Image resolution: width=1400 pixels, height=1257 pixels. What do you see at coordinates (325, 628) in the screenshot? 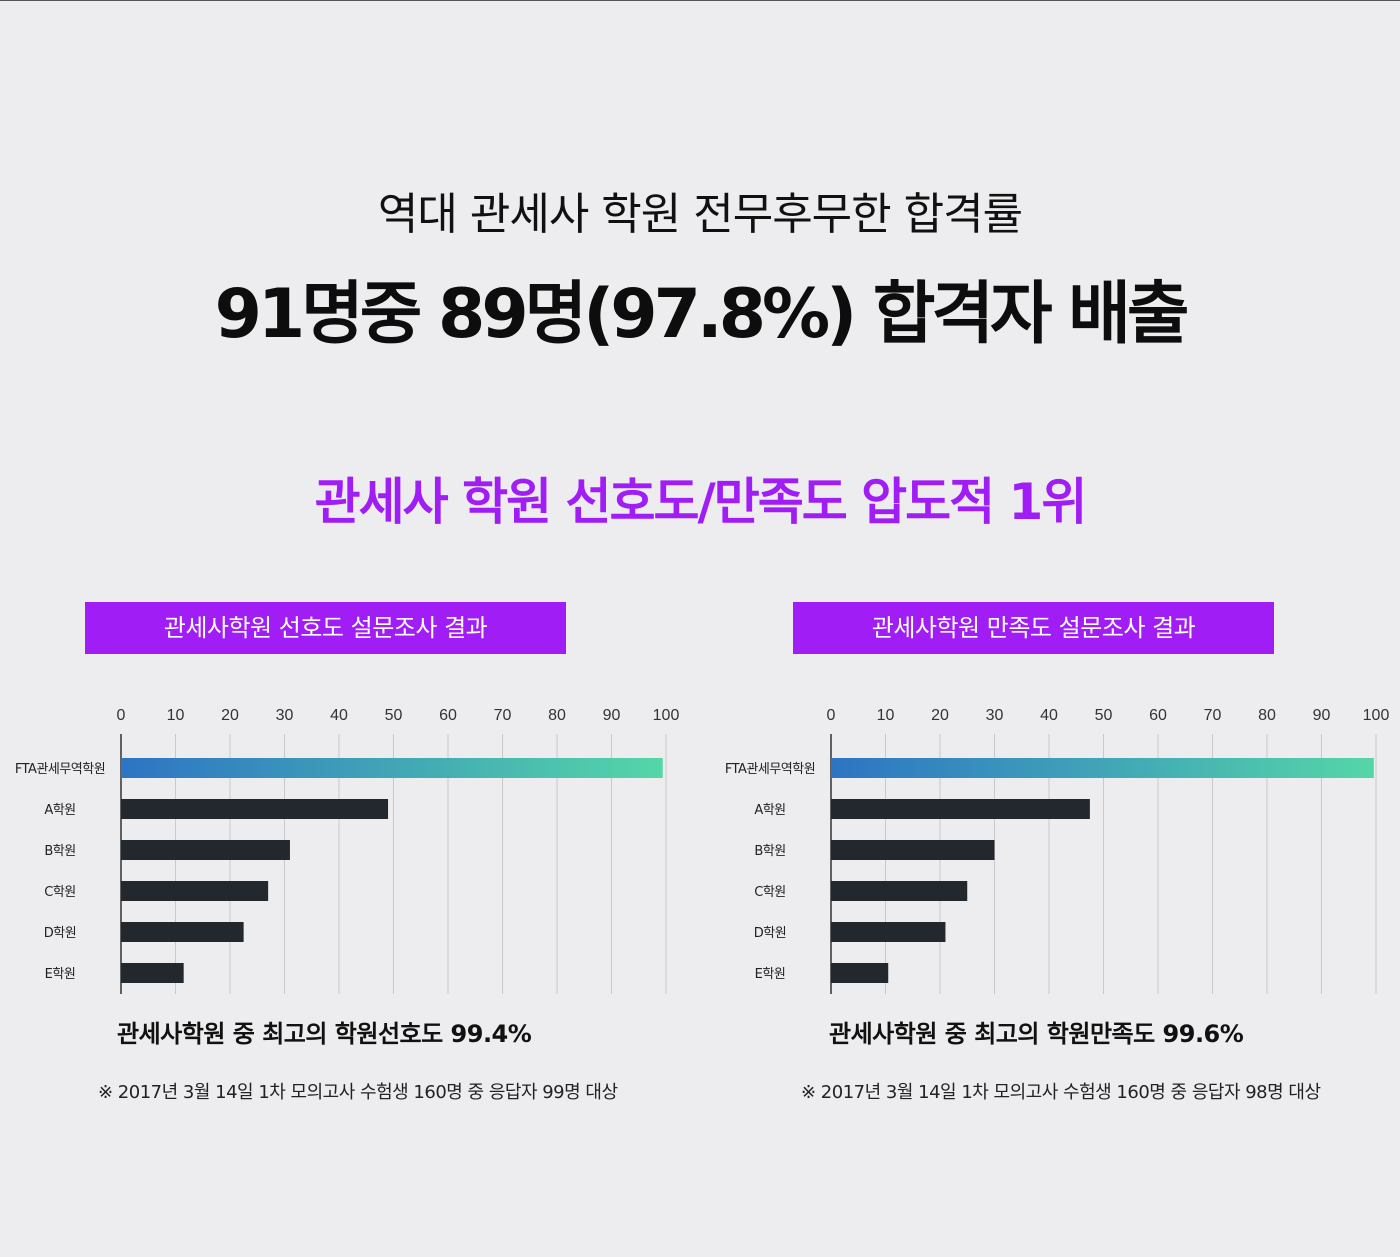
I see `preference-survey-banner: 관세사학원 선호도 설문조사 결과` at bounding box center [325, 628].